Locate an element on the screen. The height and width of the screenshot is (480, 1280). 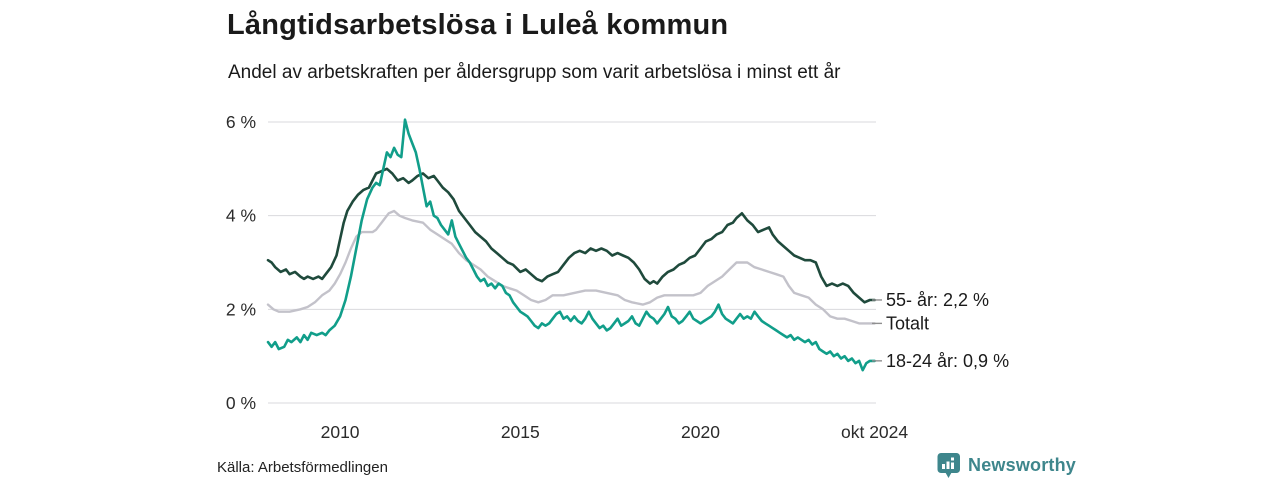
legend-label-18-24år: 18-24 år: 0,9 % is located at coordinates (947, 361).